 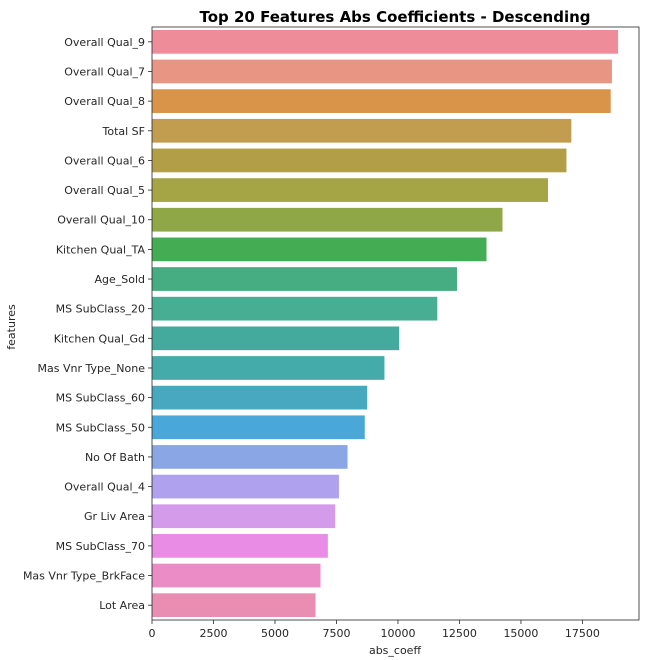 What do you see at coordinates (152, 633) in the screenshot?
I see `x-tick-label: 0` at bounding box center [152, 633].